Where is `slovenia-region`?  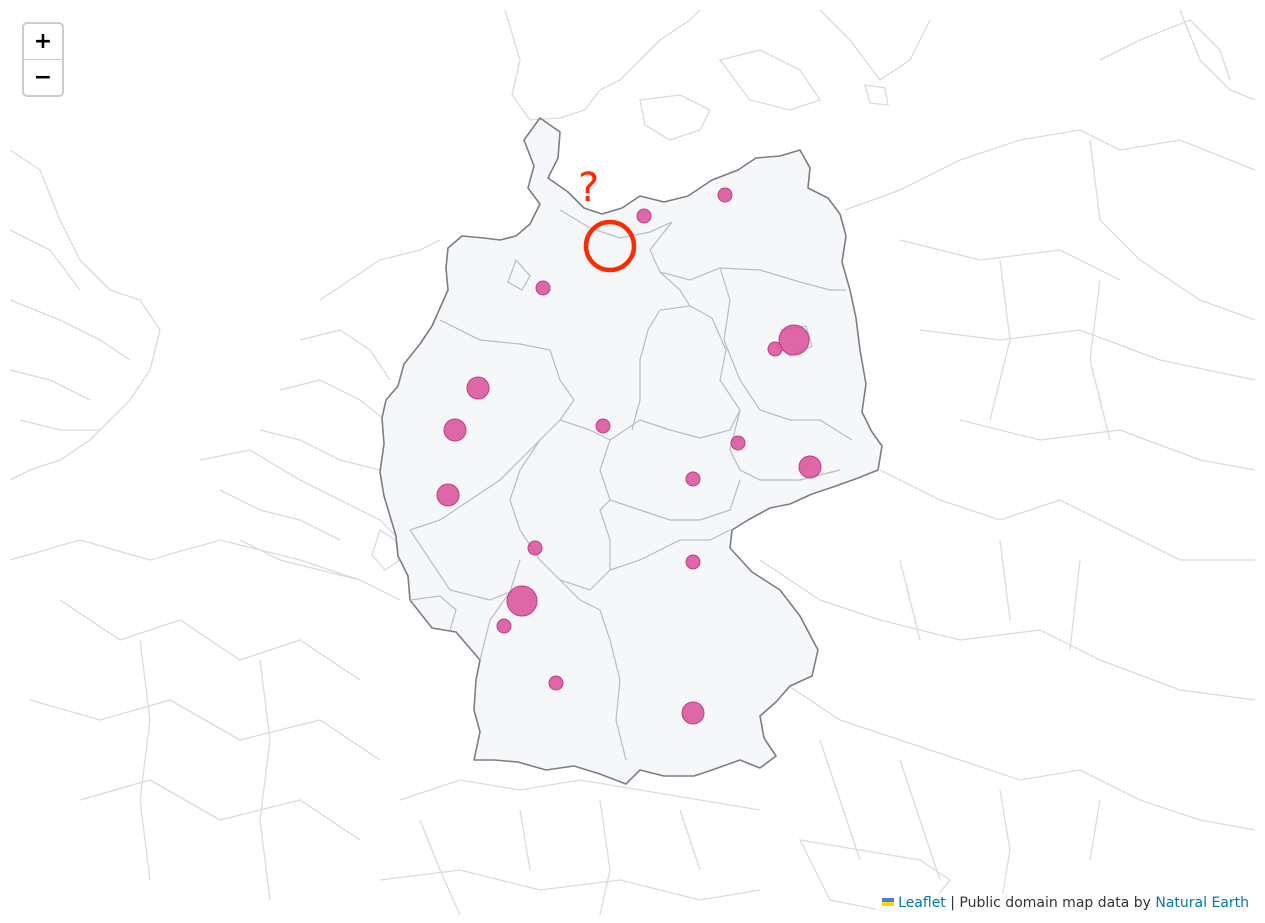 slovenia-region is located at coordinates (874, 875).